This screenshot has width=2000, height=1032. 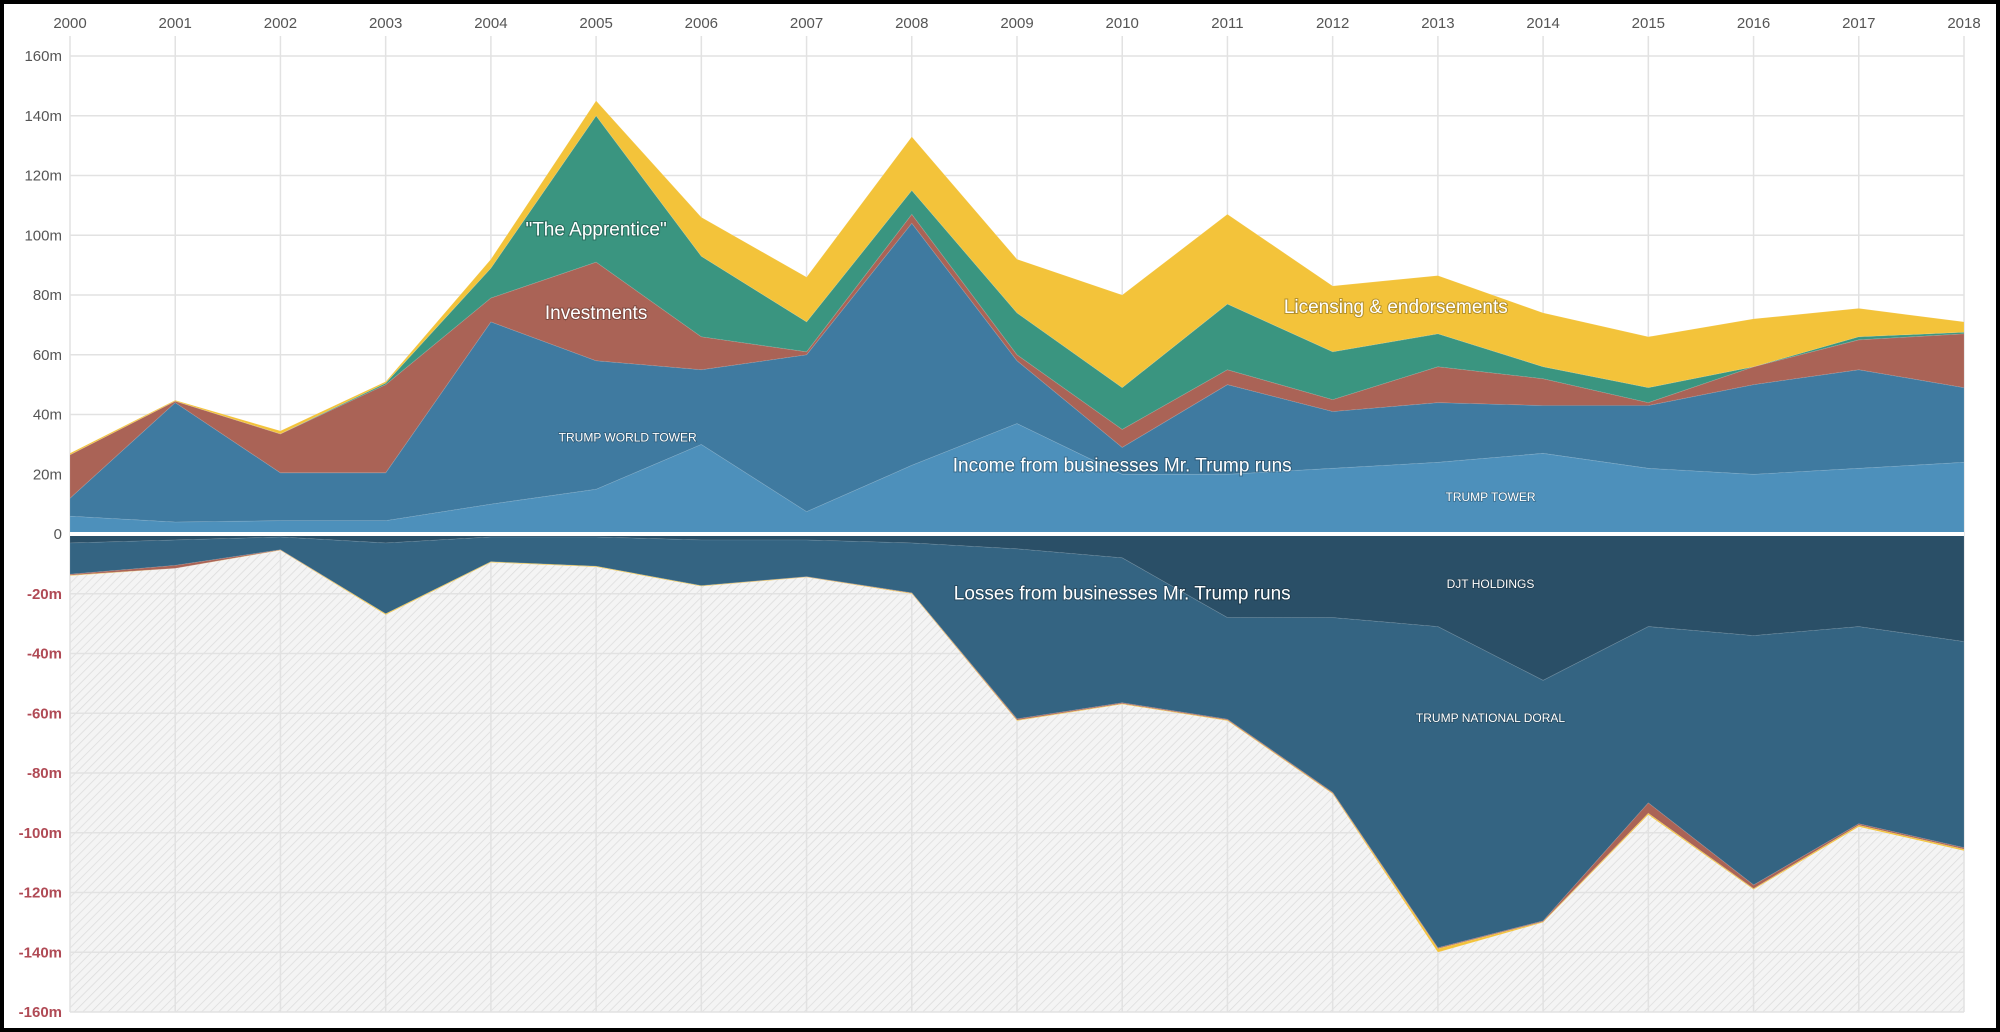 I want to click on x-tick-label: 2009, so click(x=1016, y=23).